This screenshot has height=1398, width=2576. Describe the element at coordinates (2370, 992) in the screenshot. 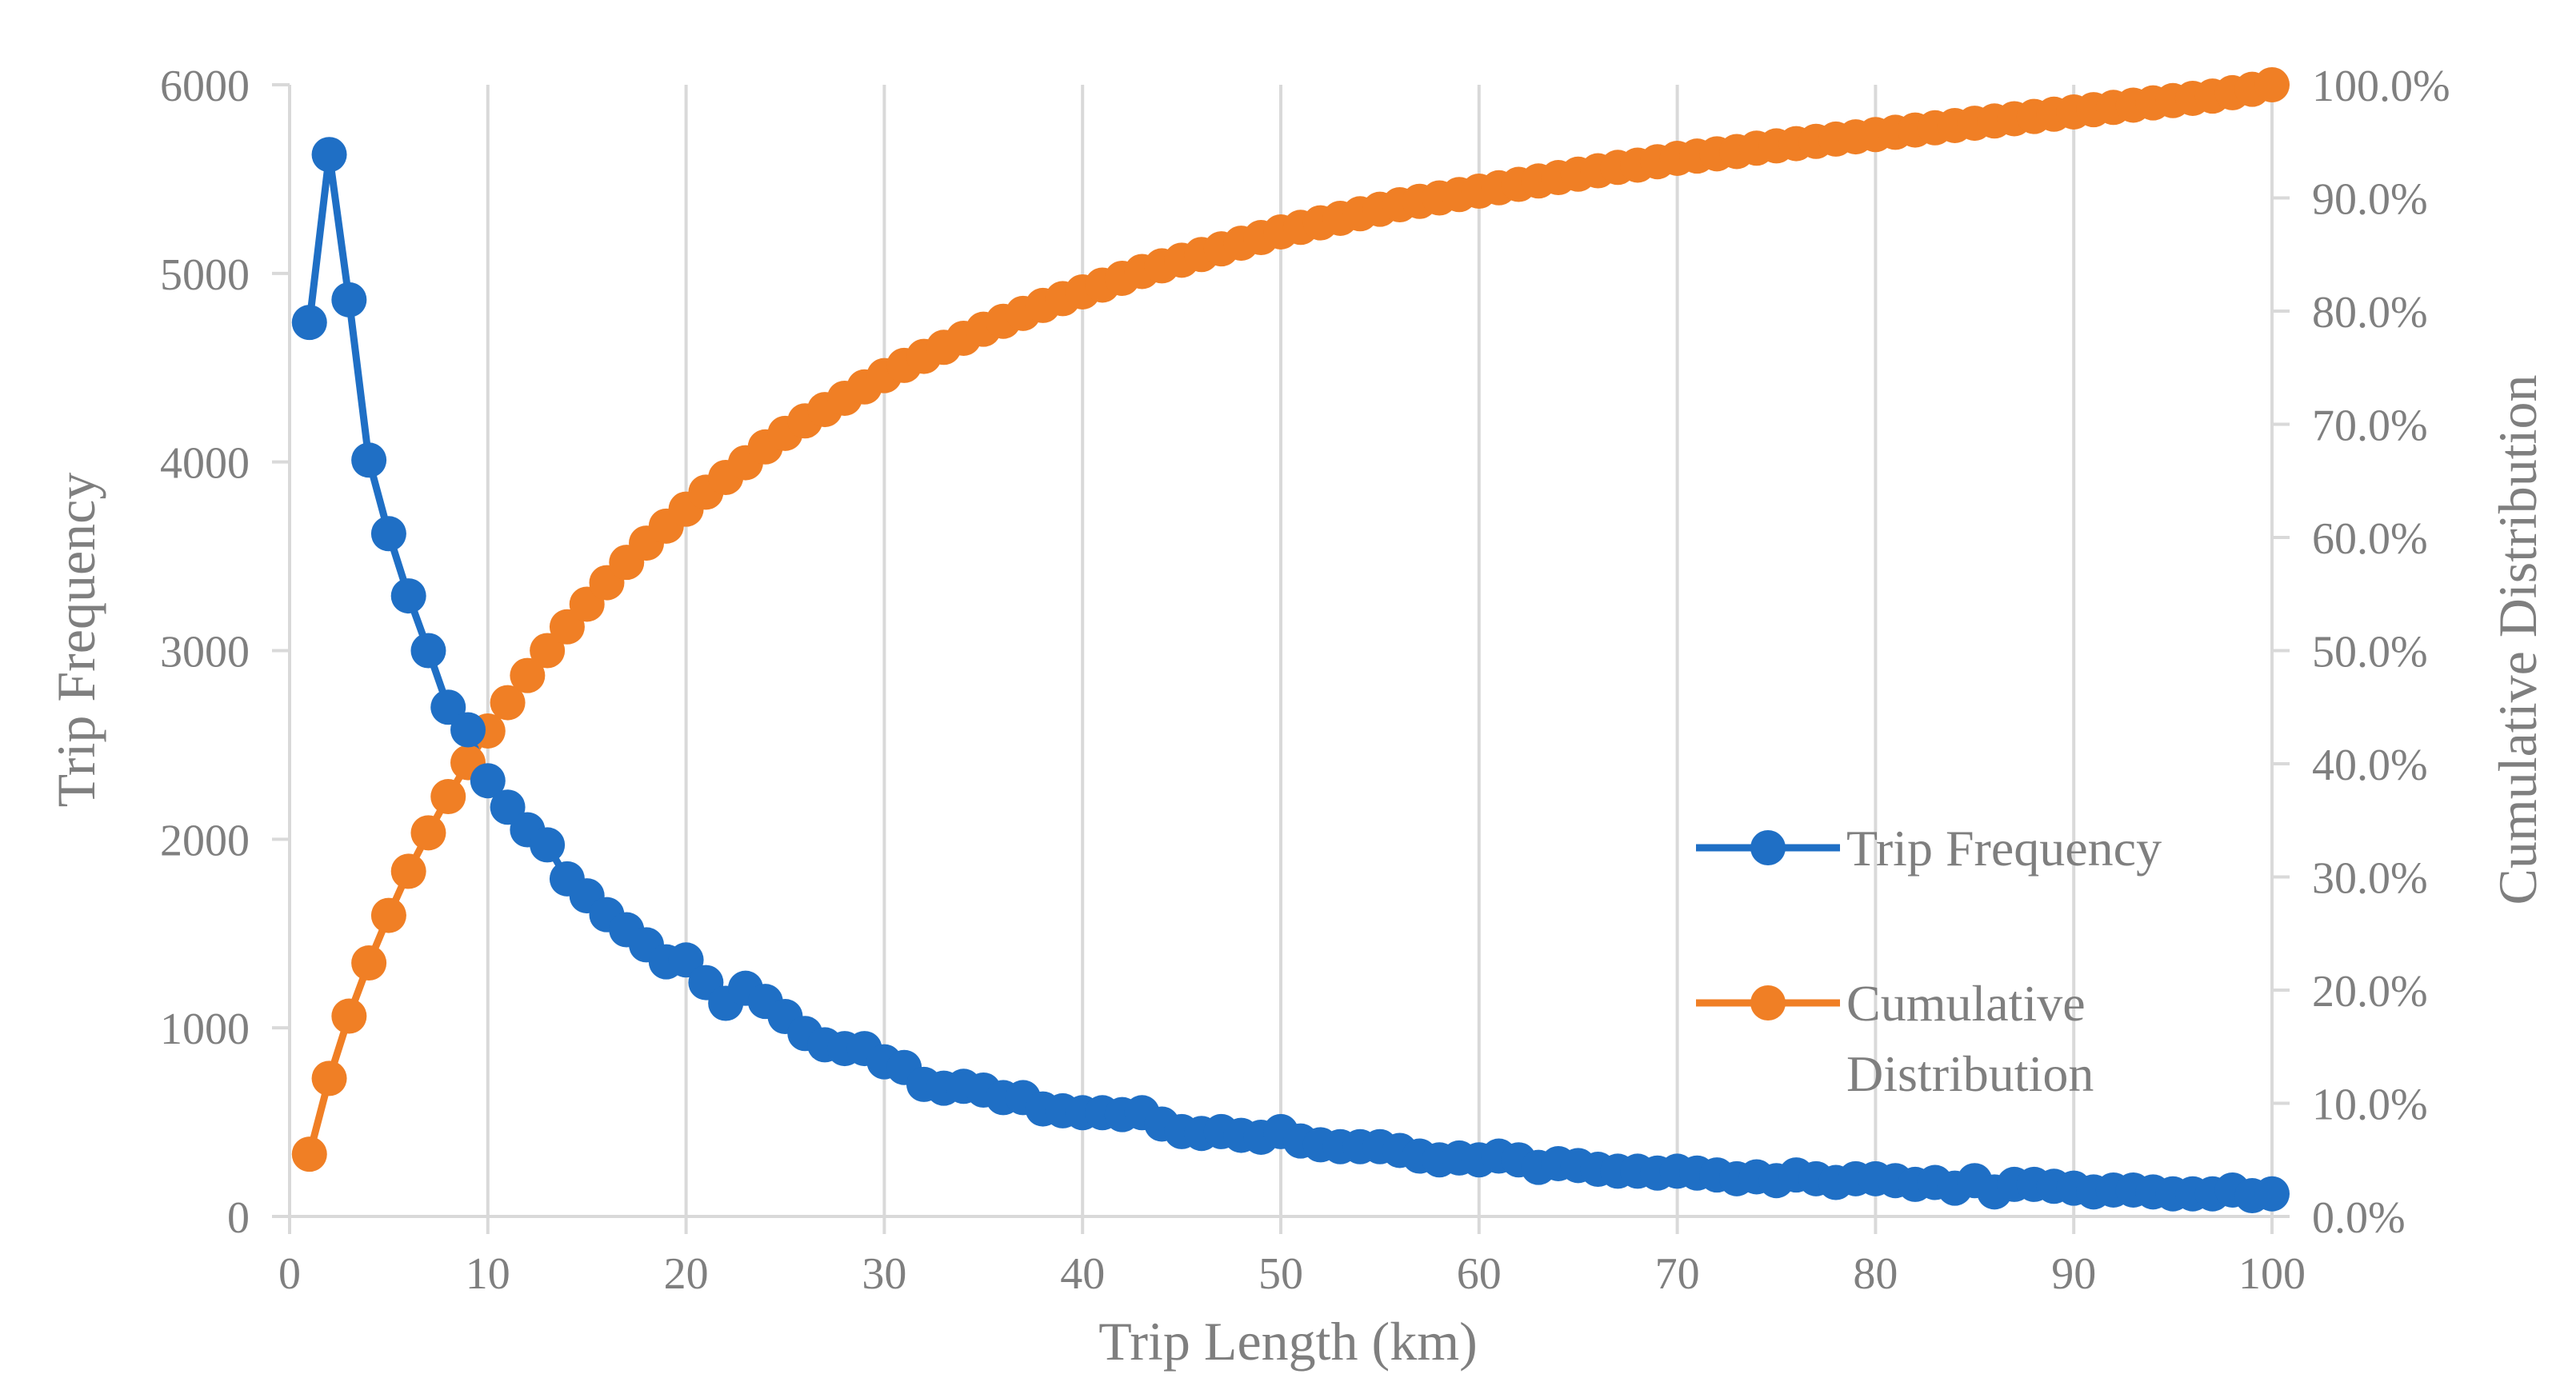

I see `y2-tick-label-2: 20.0%` at that location.